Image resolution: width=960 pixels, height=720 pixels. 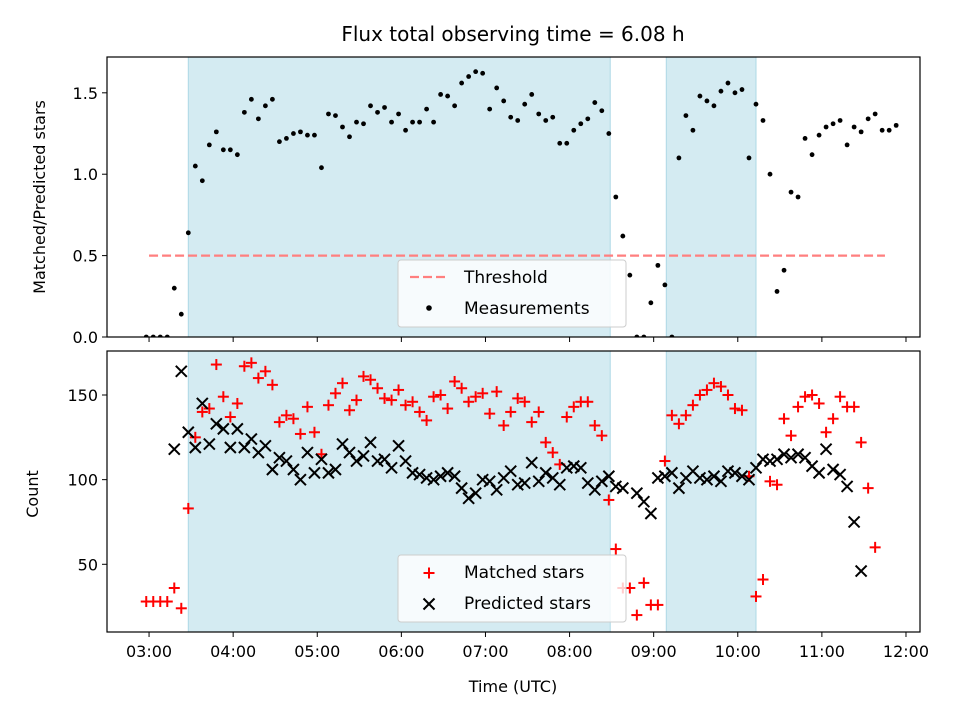 I want to click on series-1-point-82-b, so click(x=756, y=468).